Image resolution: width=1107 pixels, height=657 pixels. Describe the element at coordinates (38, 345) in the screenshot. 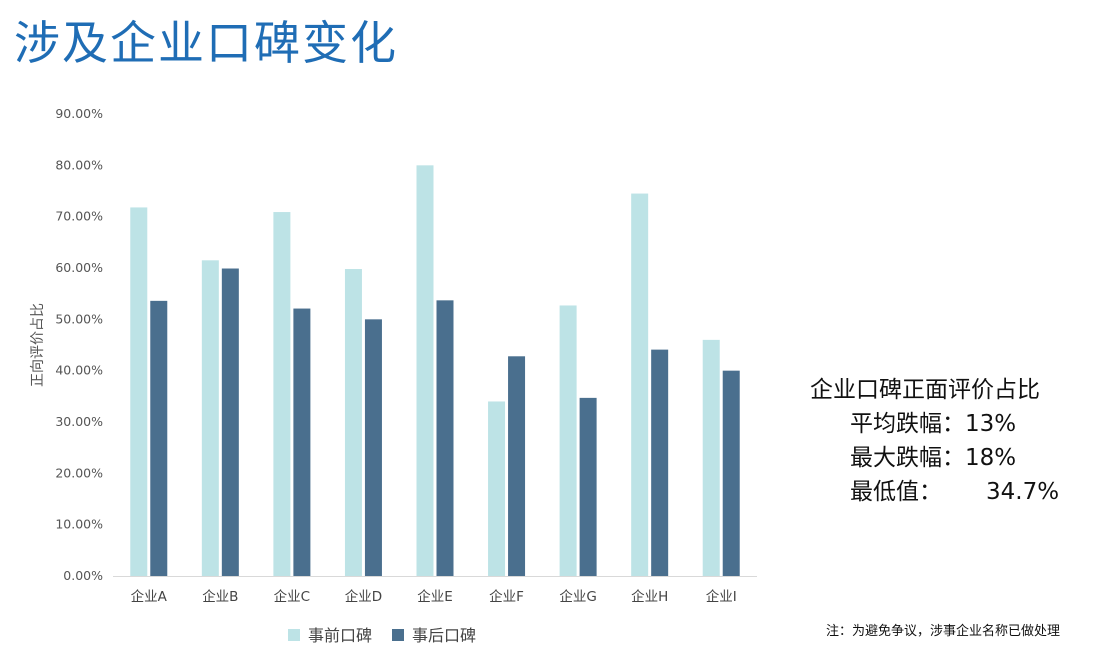

I see `y-axis-label: 正向评价占比` at that location.